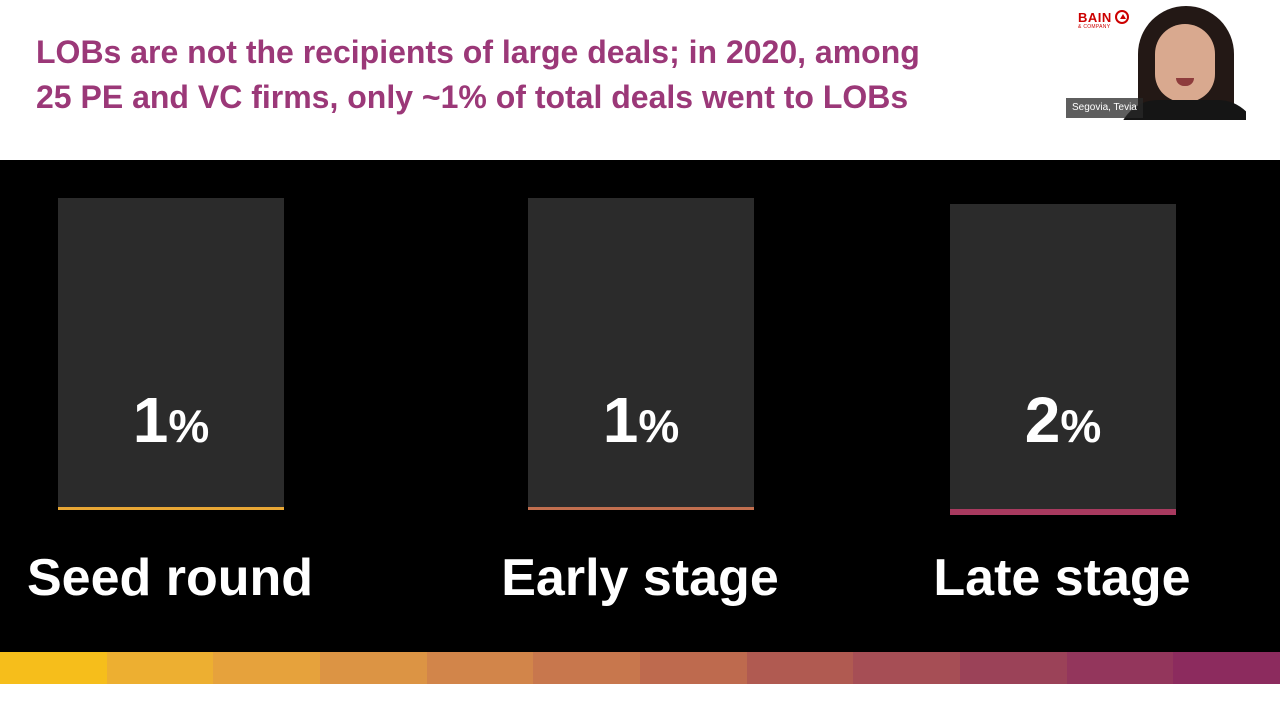 The image size is (1280, 720). I want to click on stat-label: Seed round, so click(170, 578).